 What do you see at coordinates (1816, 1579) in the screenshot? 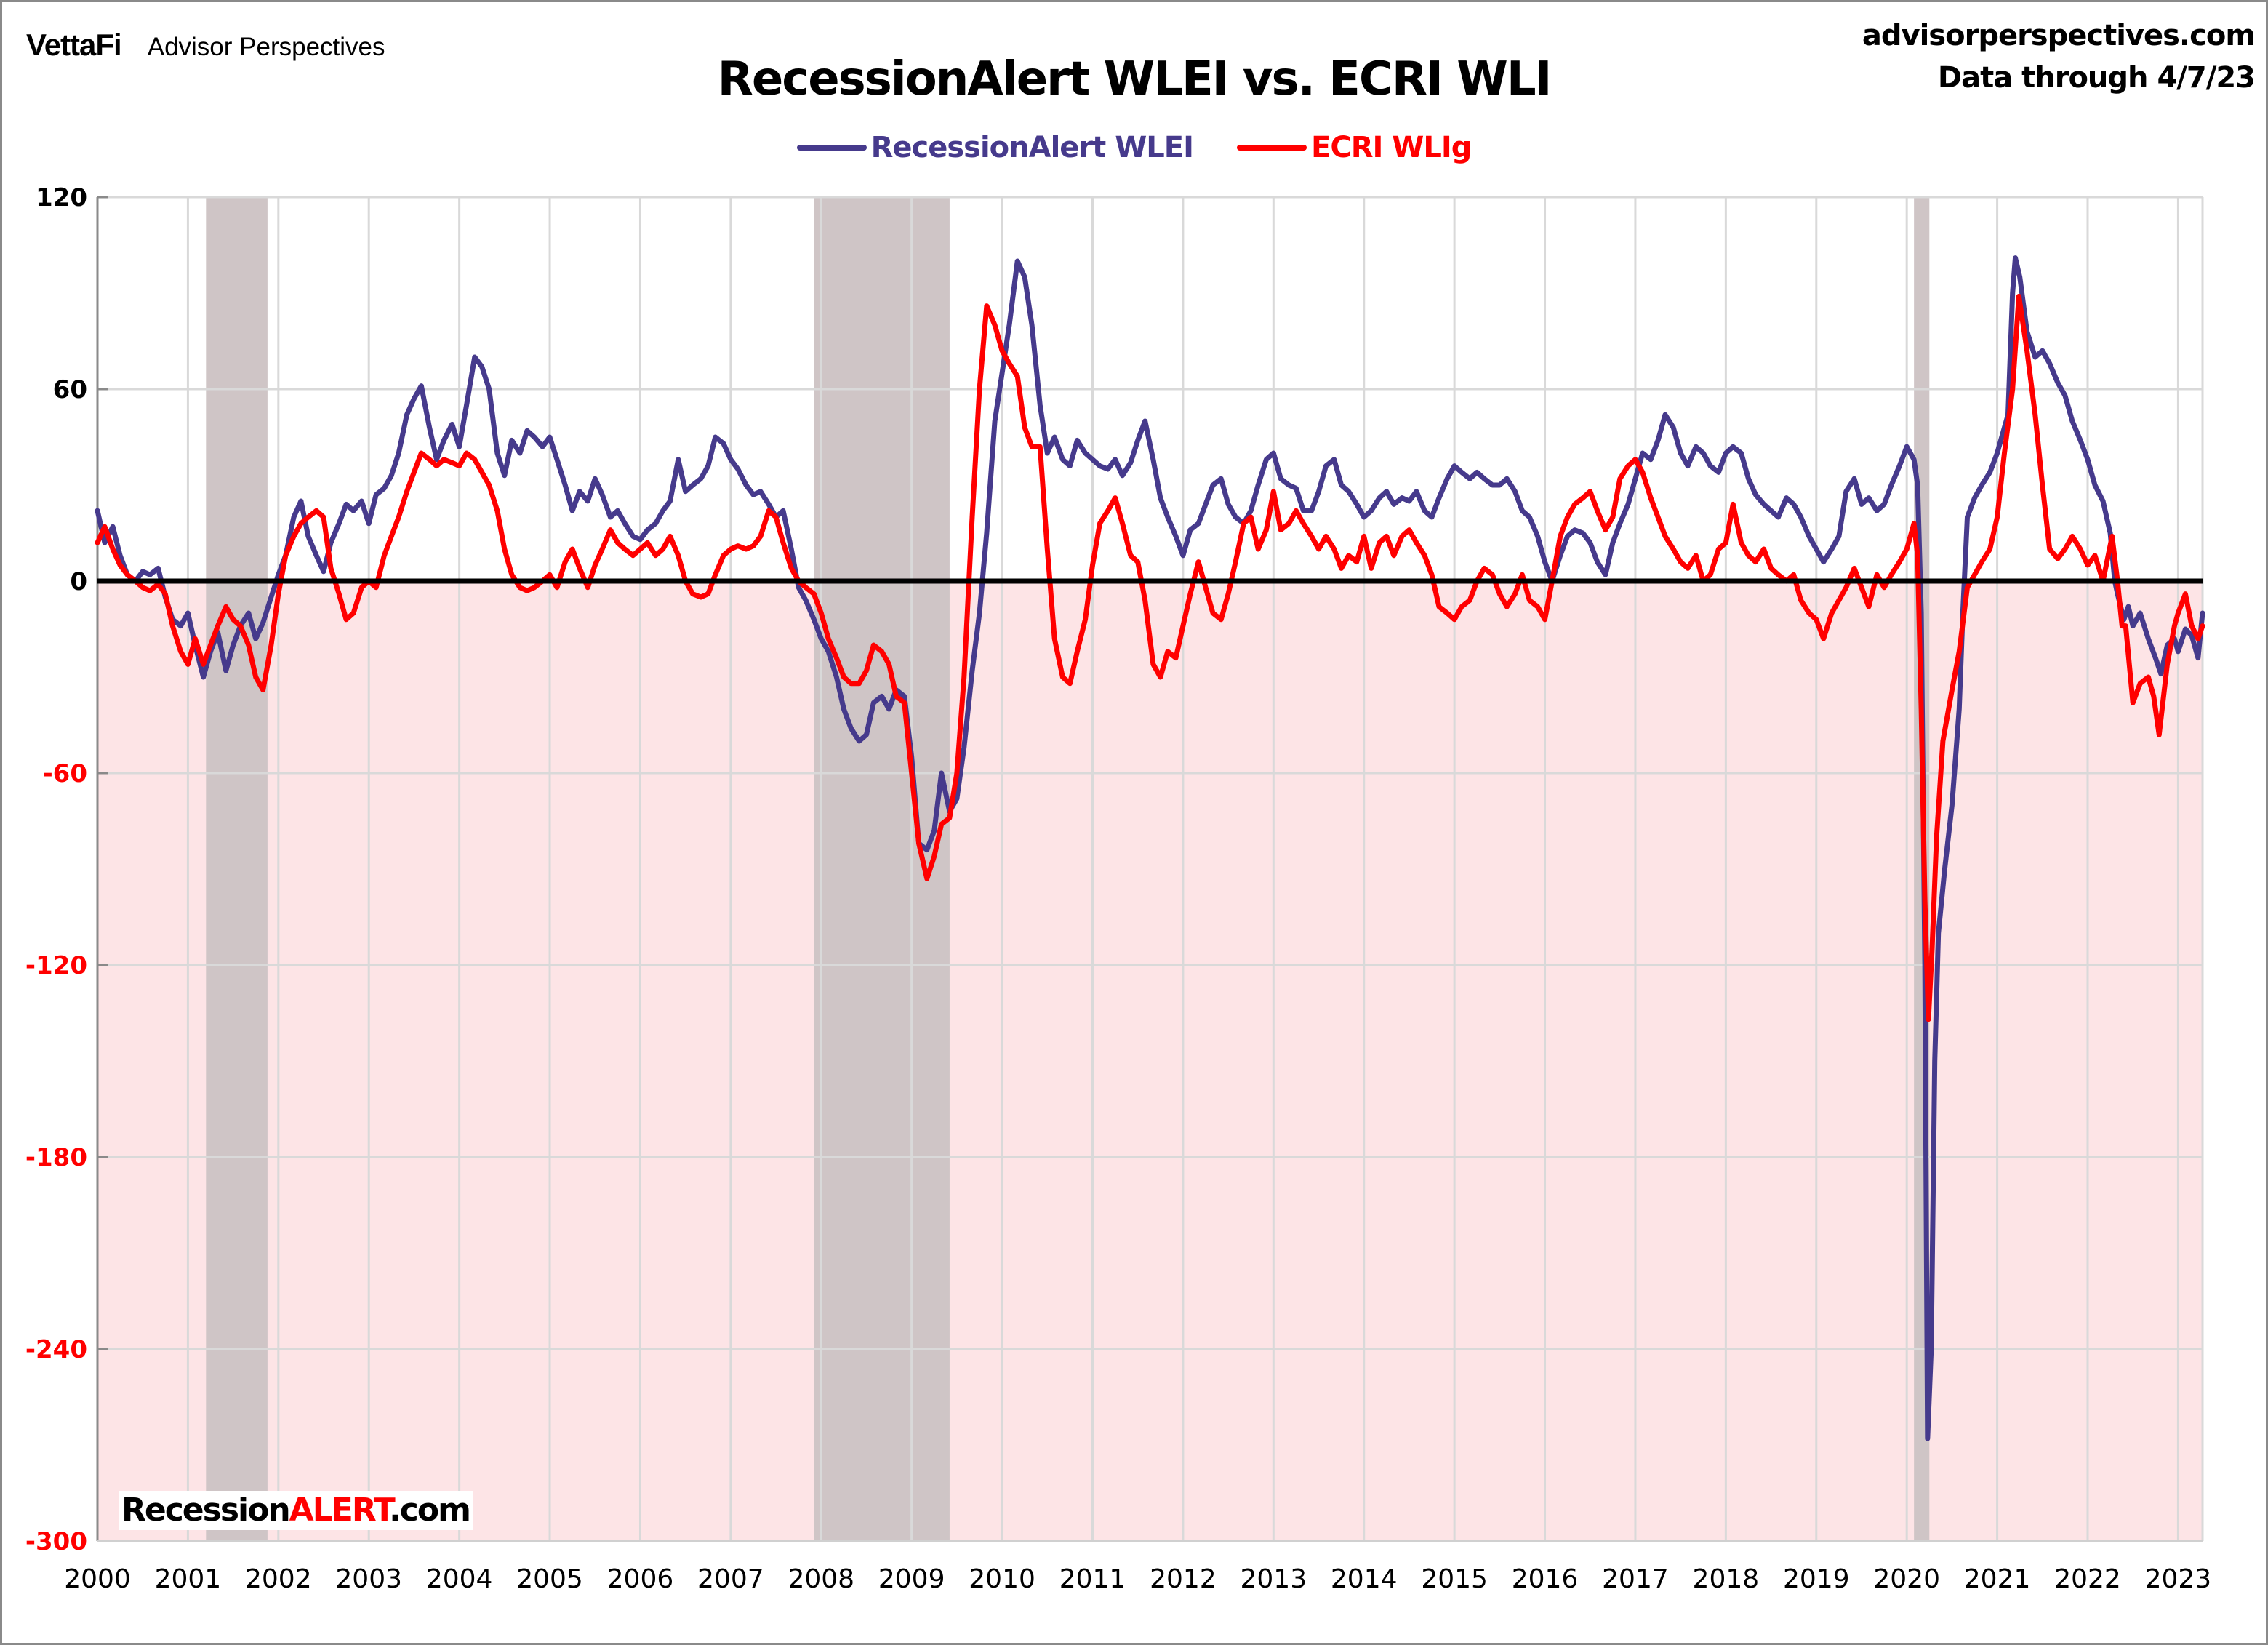
I see `x-tick-label: 2019` at bounding box center [1816, 1579].